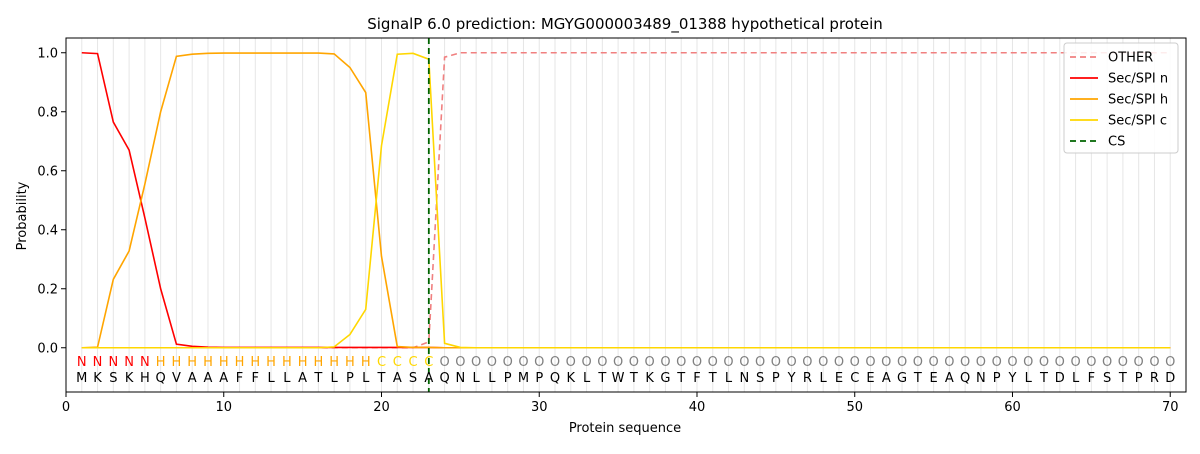  I want to click on residue-label: H, so click(145, 378).